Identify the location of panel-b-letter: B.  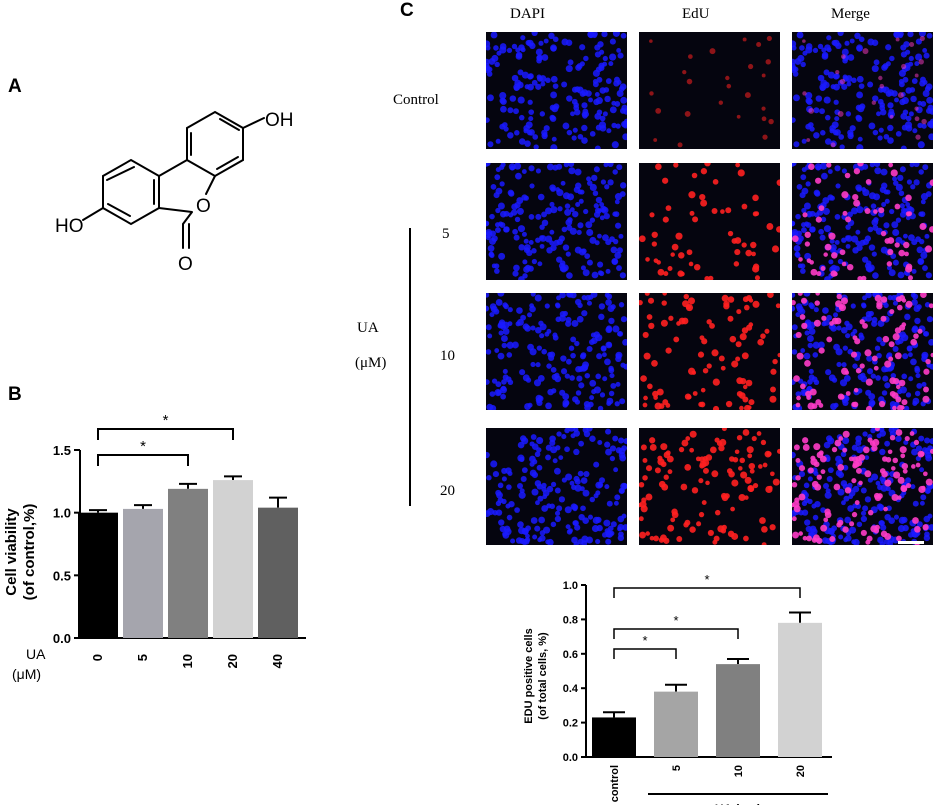
(15, 394).